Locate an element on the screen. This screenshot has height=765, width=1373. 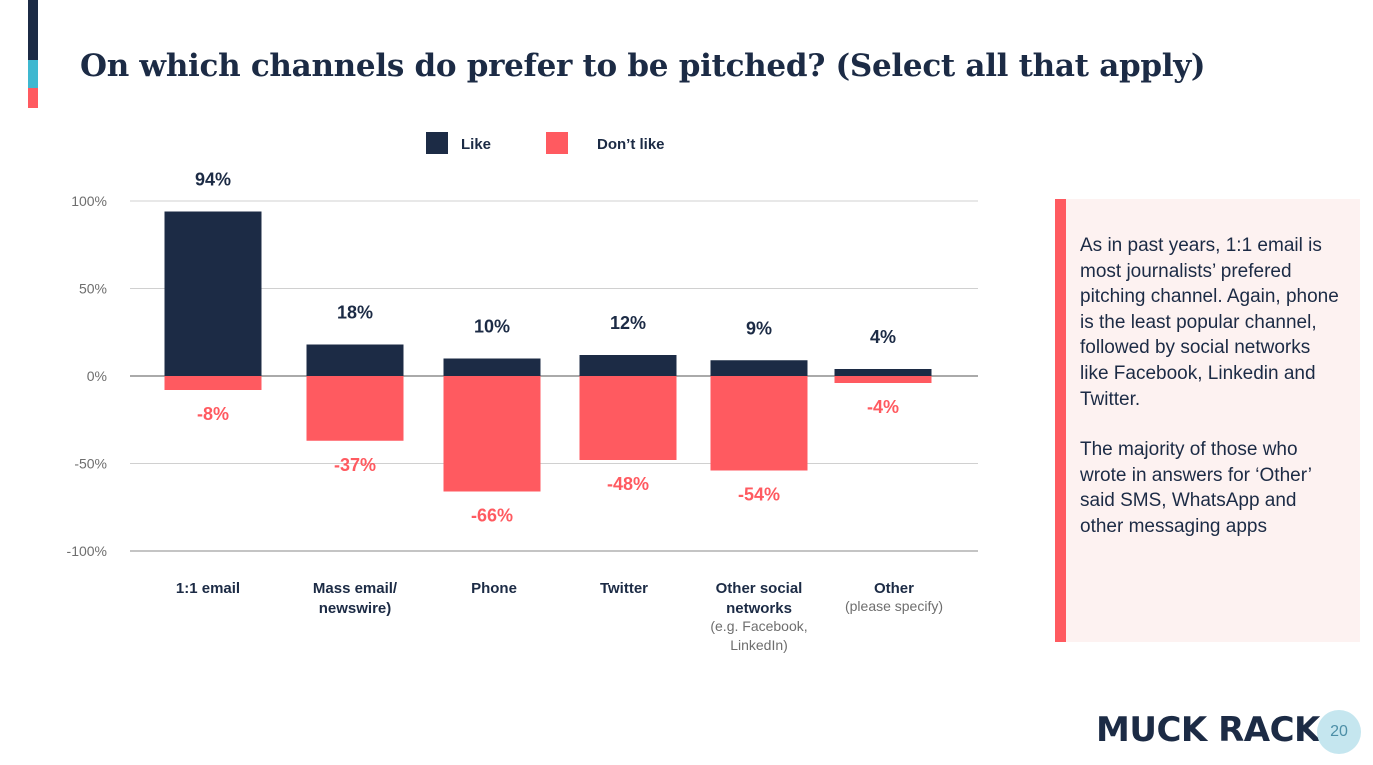
x-category-sublabel: LinkedIn) is located at coordinates (759, 645).